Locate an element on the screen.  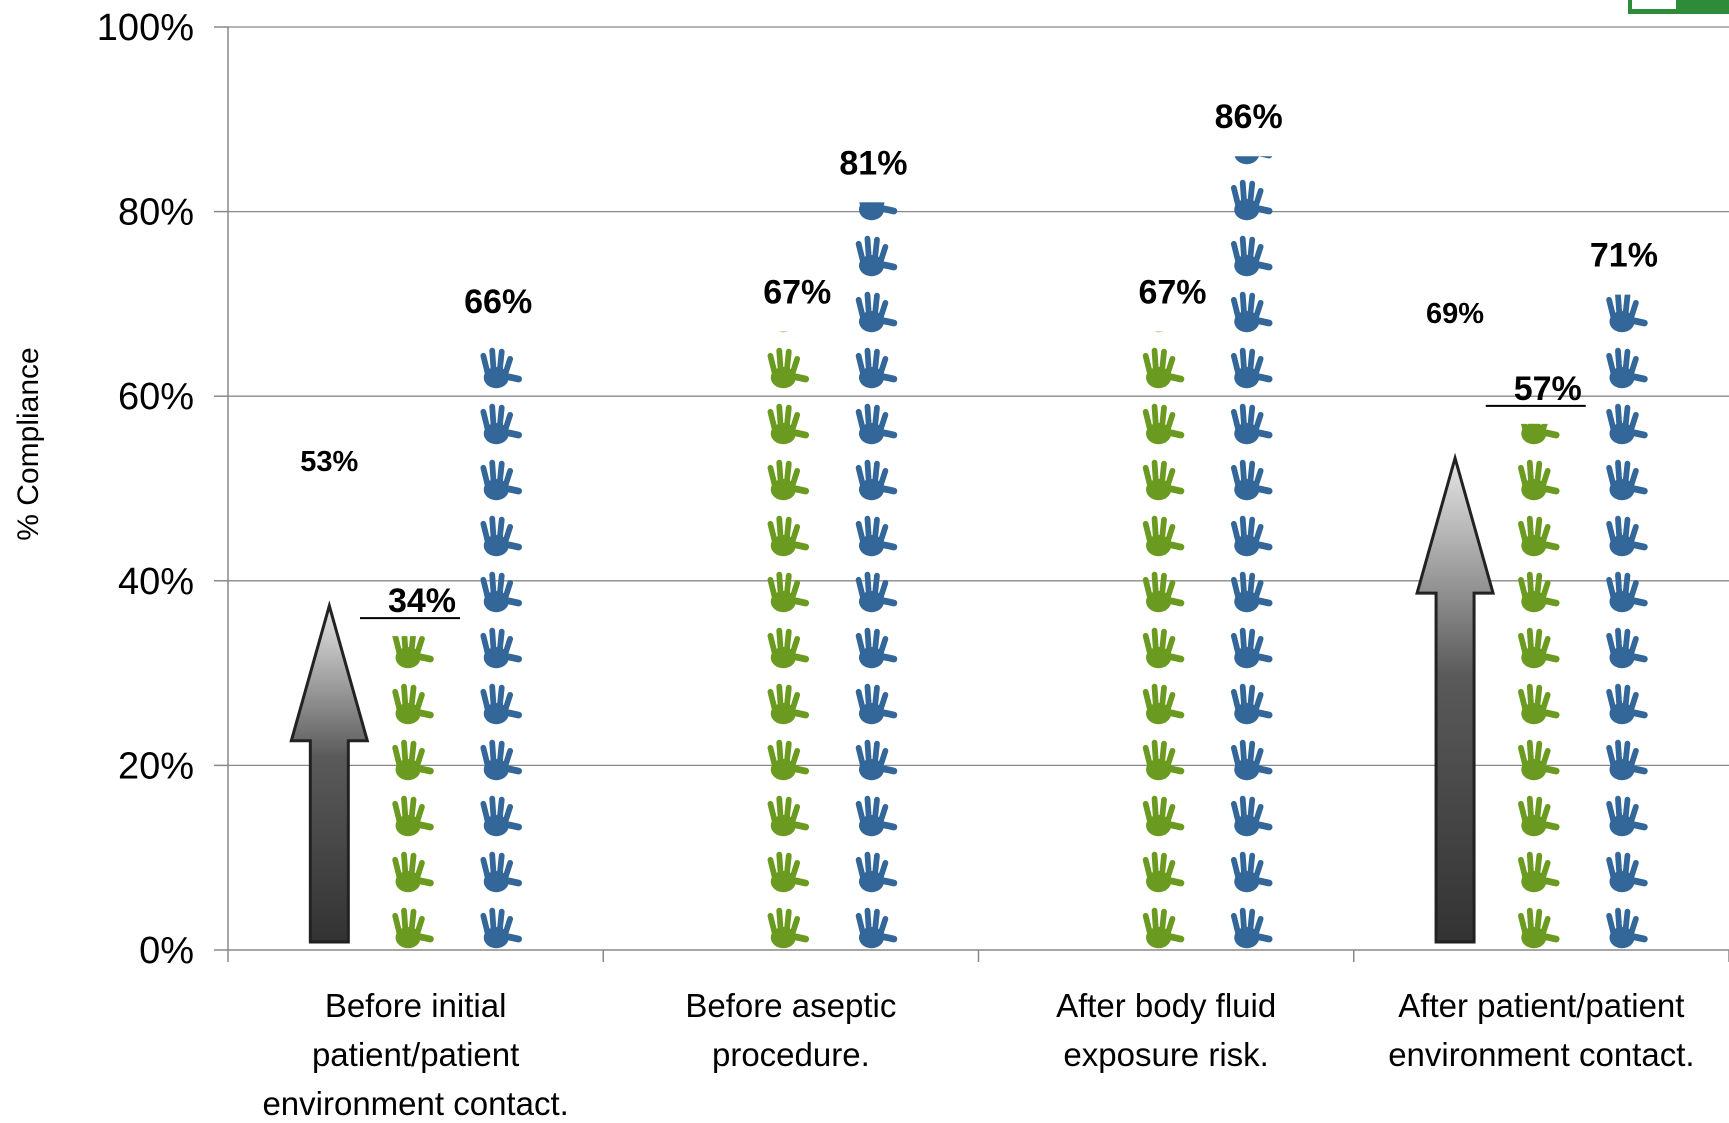
data-label: 34% is located at coordinates (422, 601).